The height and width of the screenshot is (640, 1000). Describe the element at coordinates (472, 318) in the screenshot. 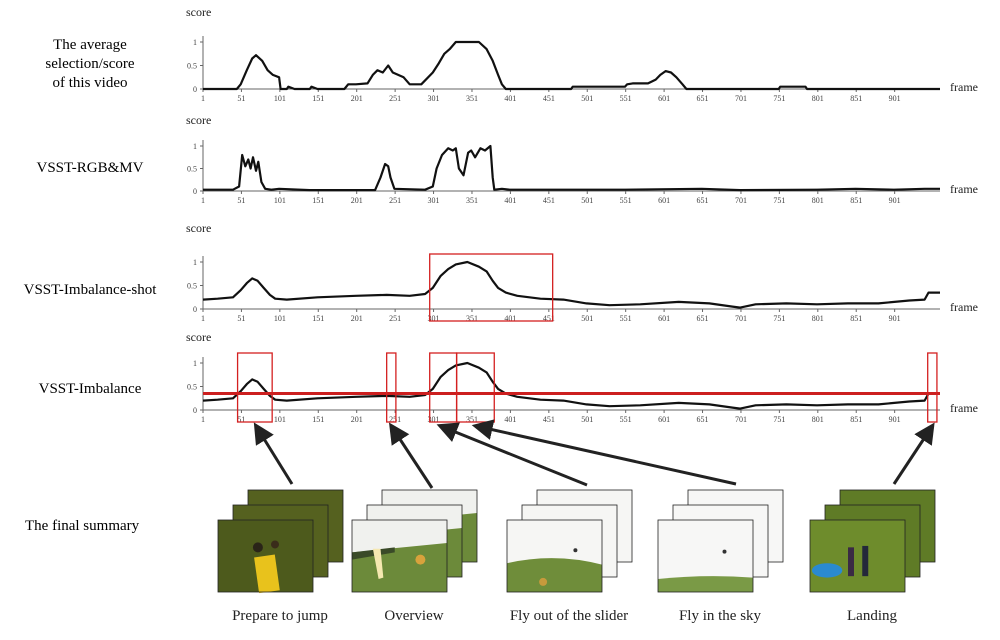

I see `x-tick-label: 351` at that location.